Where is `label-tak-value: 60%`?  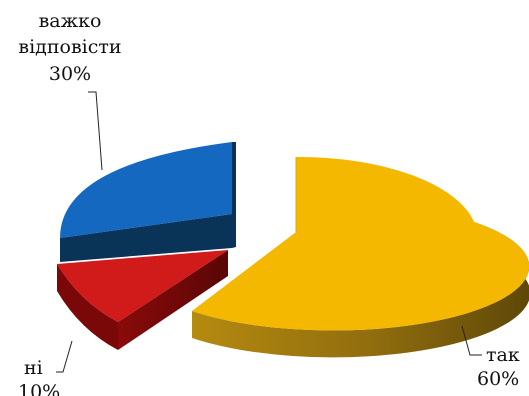
label-tak-value: 60% is located at coordinates (498, 379).